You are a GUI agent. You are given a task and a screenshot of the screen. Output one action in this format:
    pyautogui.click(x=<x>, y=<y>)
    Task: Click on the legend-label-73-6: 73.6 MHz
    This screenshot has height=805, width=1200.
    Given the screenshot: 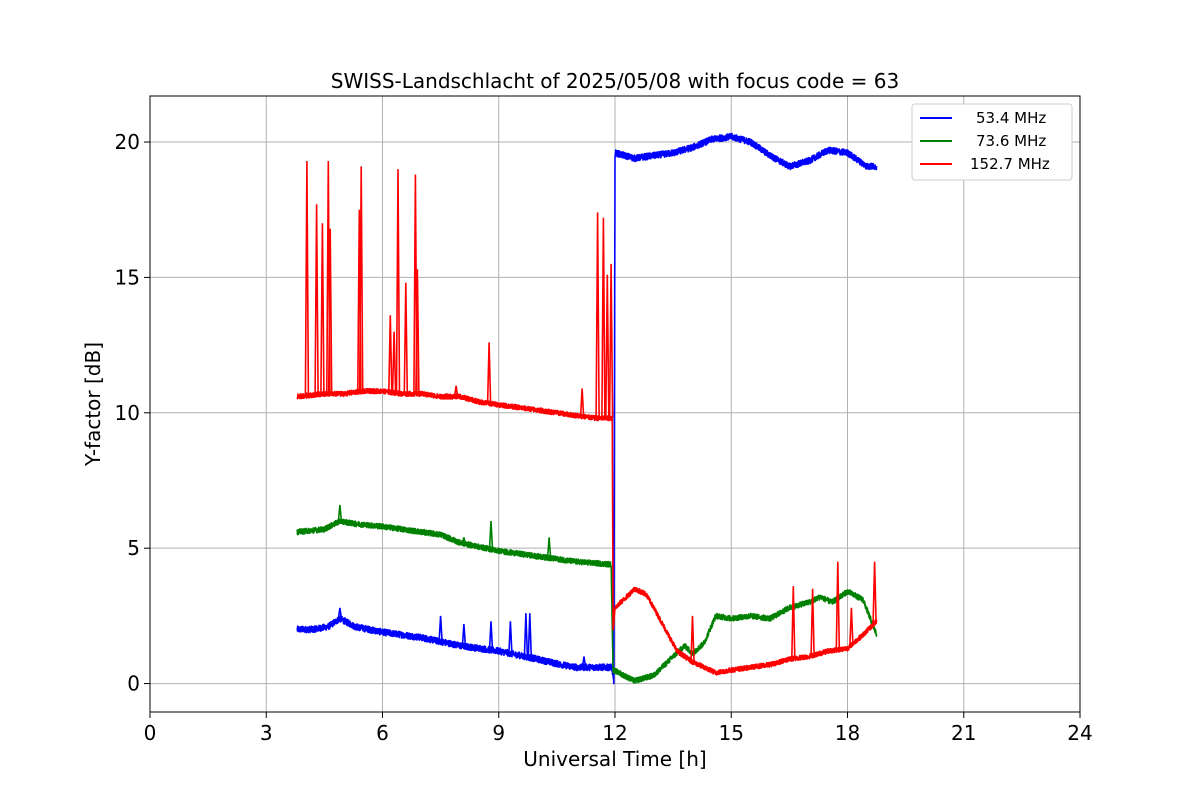 What is the action you would take?
    pyautogui.click(x=1011, y=141)
    